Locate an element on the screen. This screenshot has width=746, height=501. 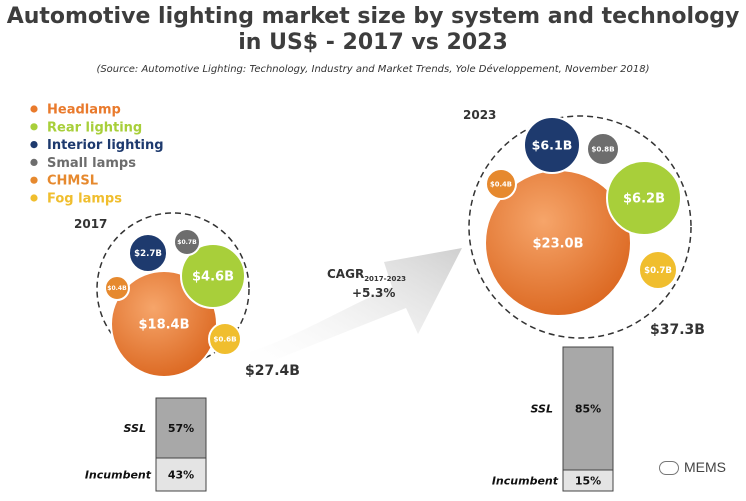
bubble-small-2023 is located at coordinates (603, 149).